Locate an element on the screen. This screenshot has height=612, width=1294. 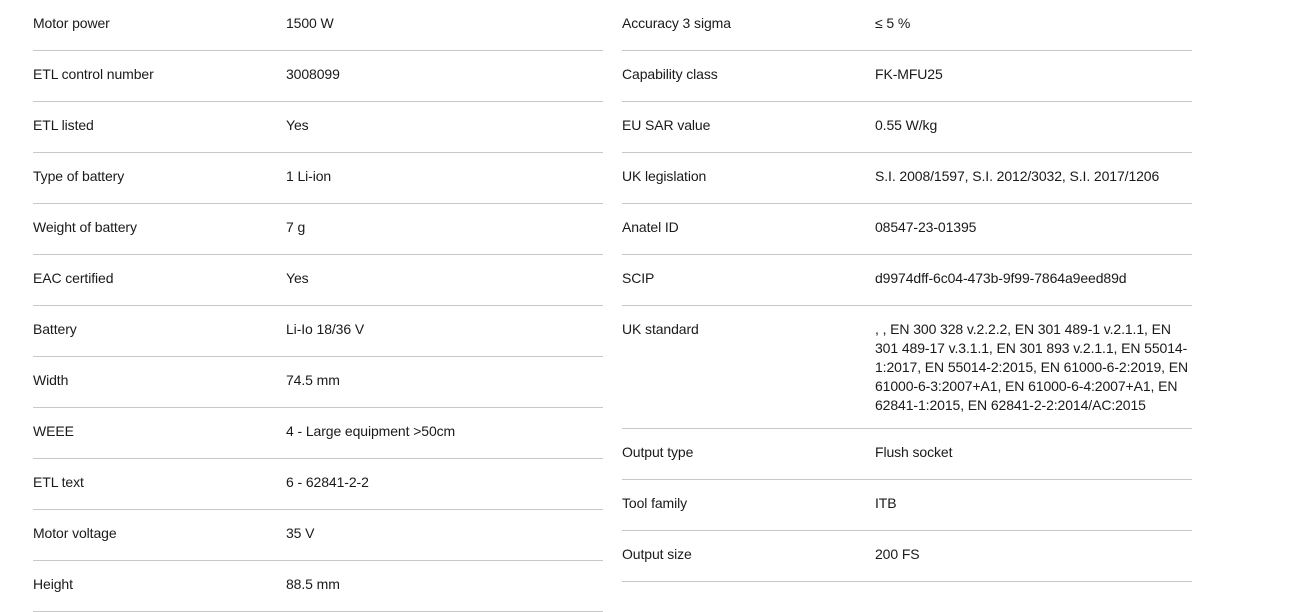
spec-row: Tool family ITB is located at coordinates (907, 505).